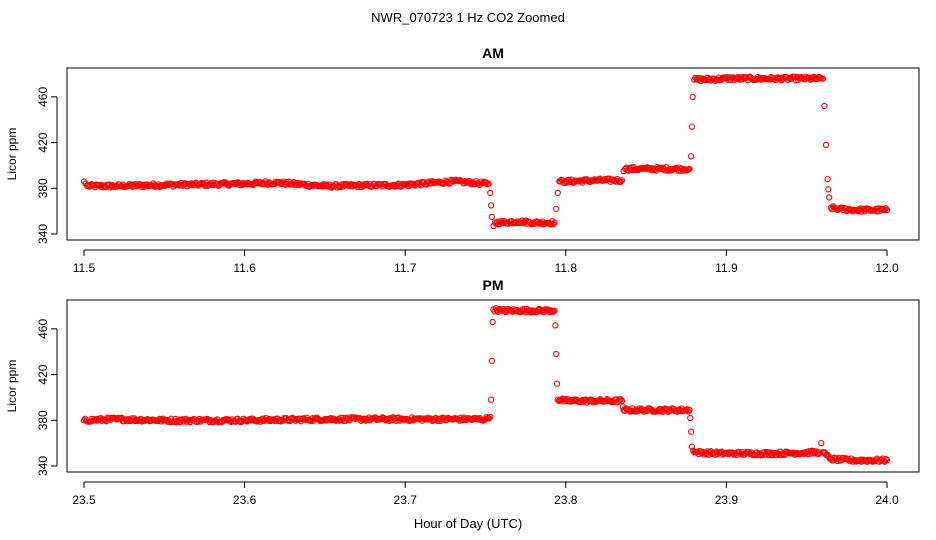 This screenshot has width=936, height=540. I want to click on am-x-tick-label: 11.6, so click(244, 268).